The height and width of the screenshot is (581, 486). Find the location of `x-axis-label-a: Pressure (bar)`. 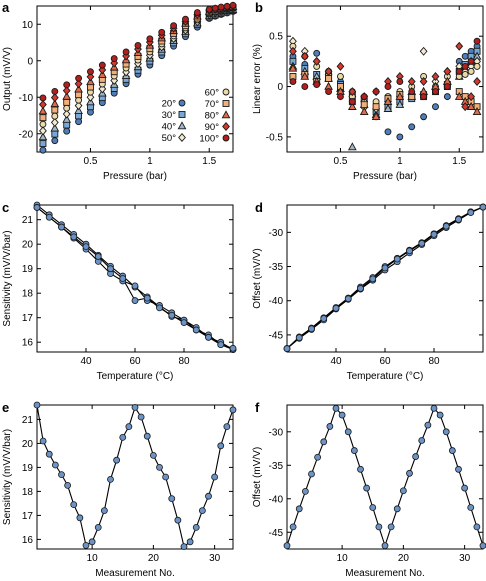

x-axis-label-a: Pressure (bar) is located at coordinates (135, 176).